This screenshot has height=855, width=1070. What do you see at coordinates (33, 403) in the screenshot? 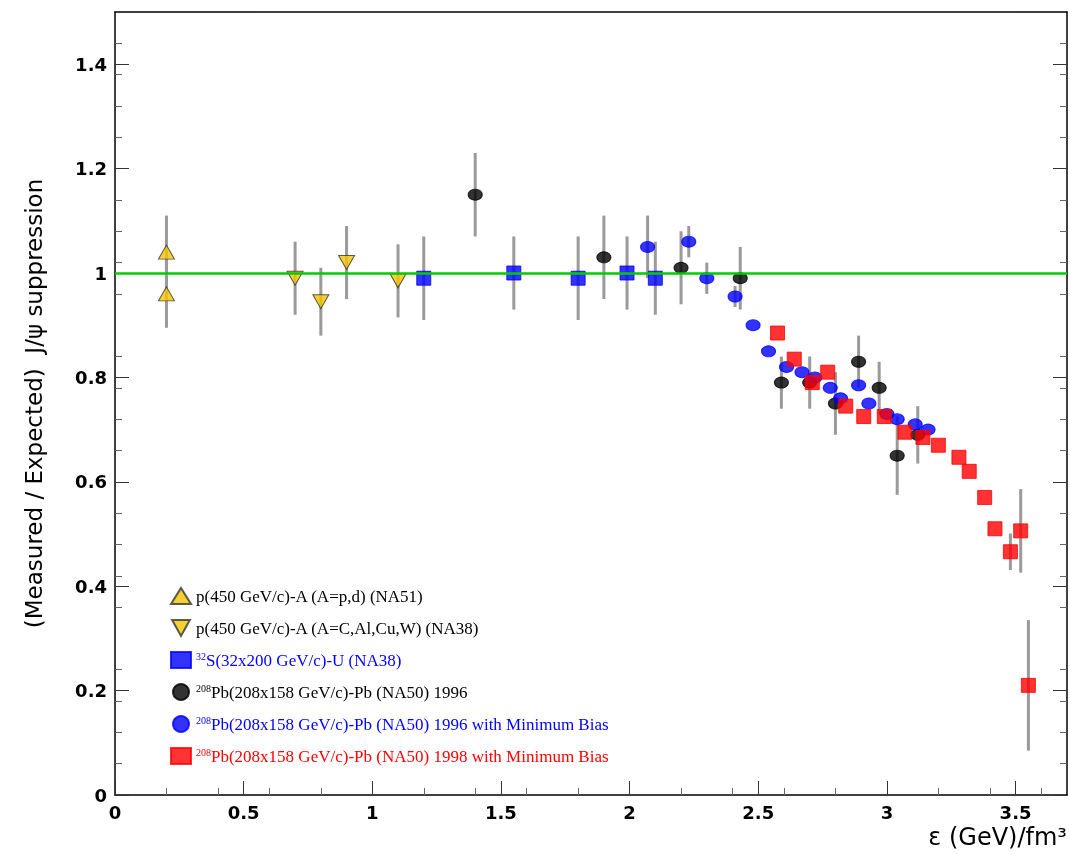
I see `y-axis-title: (Measured / Expected) J/ψ suppression` at bounding box center [33, 403].